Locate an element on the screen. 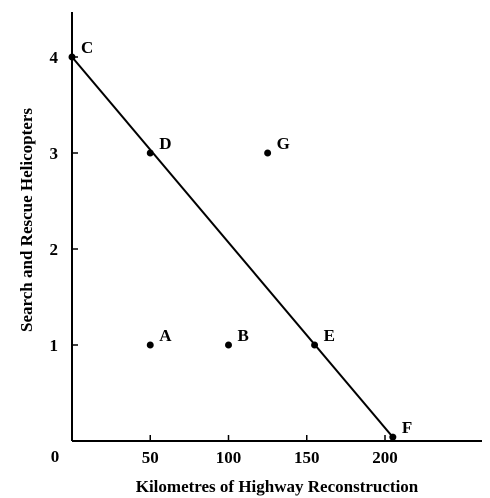 This screenshot has width=490, height=498. point-b is located at coordinates (228, 345).